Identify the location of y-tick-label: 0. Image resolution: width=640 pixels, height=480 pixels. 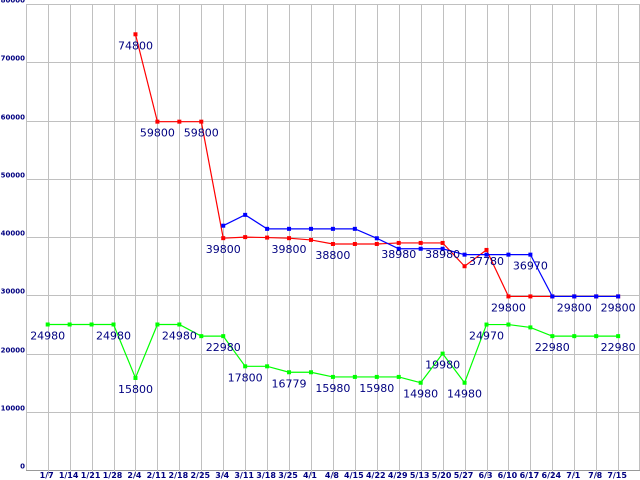
(22, 467).